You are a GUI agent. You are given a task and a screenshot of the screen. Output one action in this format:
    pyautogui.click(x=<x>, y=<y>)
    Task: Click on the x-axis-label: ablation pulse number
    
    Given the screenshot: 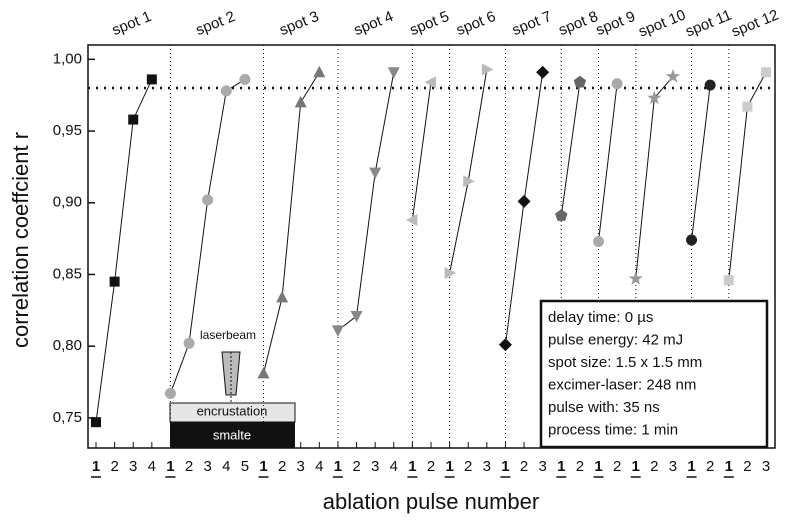 What is the action you would take?
    pyautogui.click(x=431, y=501)
    